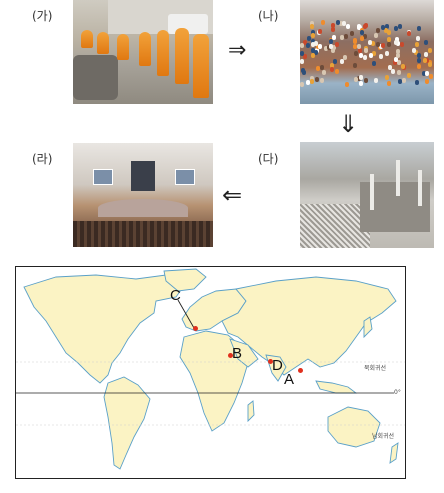 This screenshot has height=493, width=444. Describe the element at coordinates (186, 314) in the screenshot. I see `marker-c-pointer` at that location.